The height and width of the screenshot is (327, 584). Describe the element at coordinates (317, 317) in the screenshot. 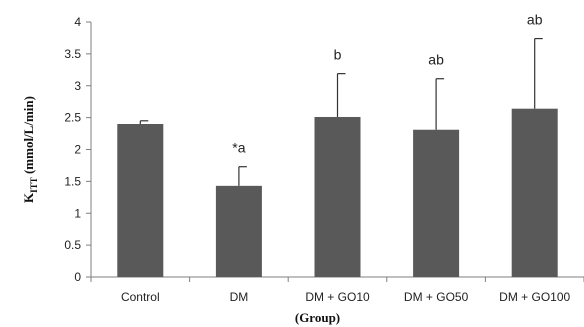

I see `x-axis-title: (Group)` at that location.